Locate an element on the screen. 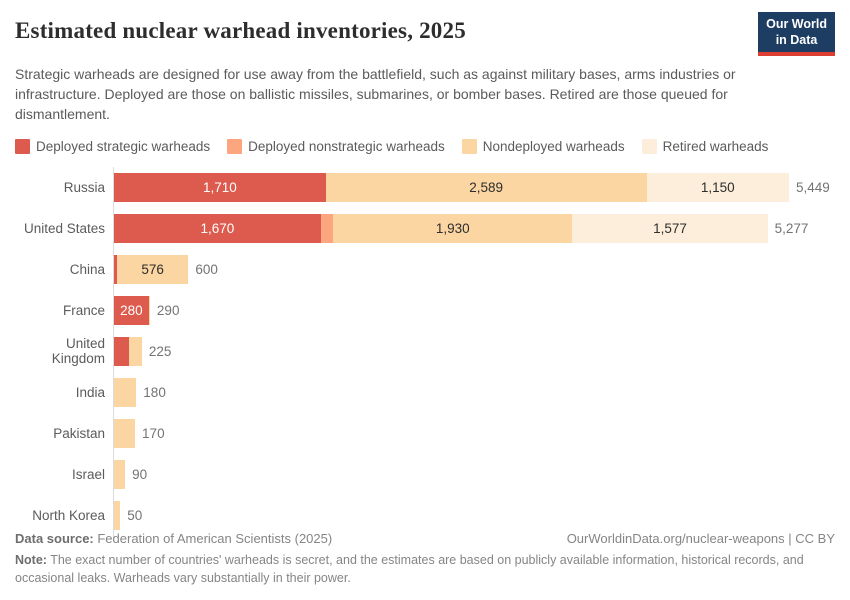 Image resolution: width=850 pixels, height=600 pixels. legend-label-strategic: Deployed strategic warheads is located at coordinates (123, 146).